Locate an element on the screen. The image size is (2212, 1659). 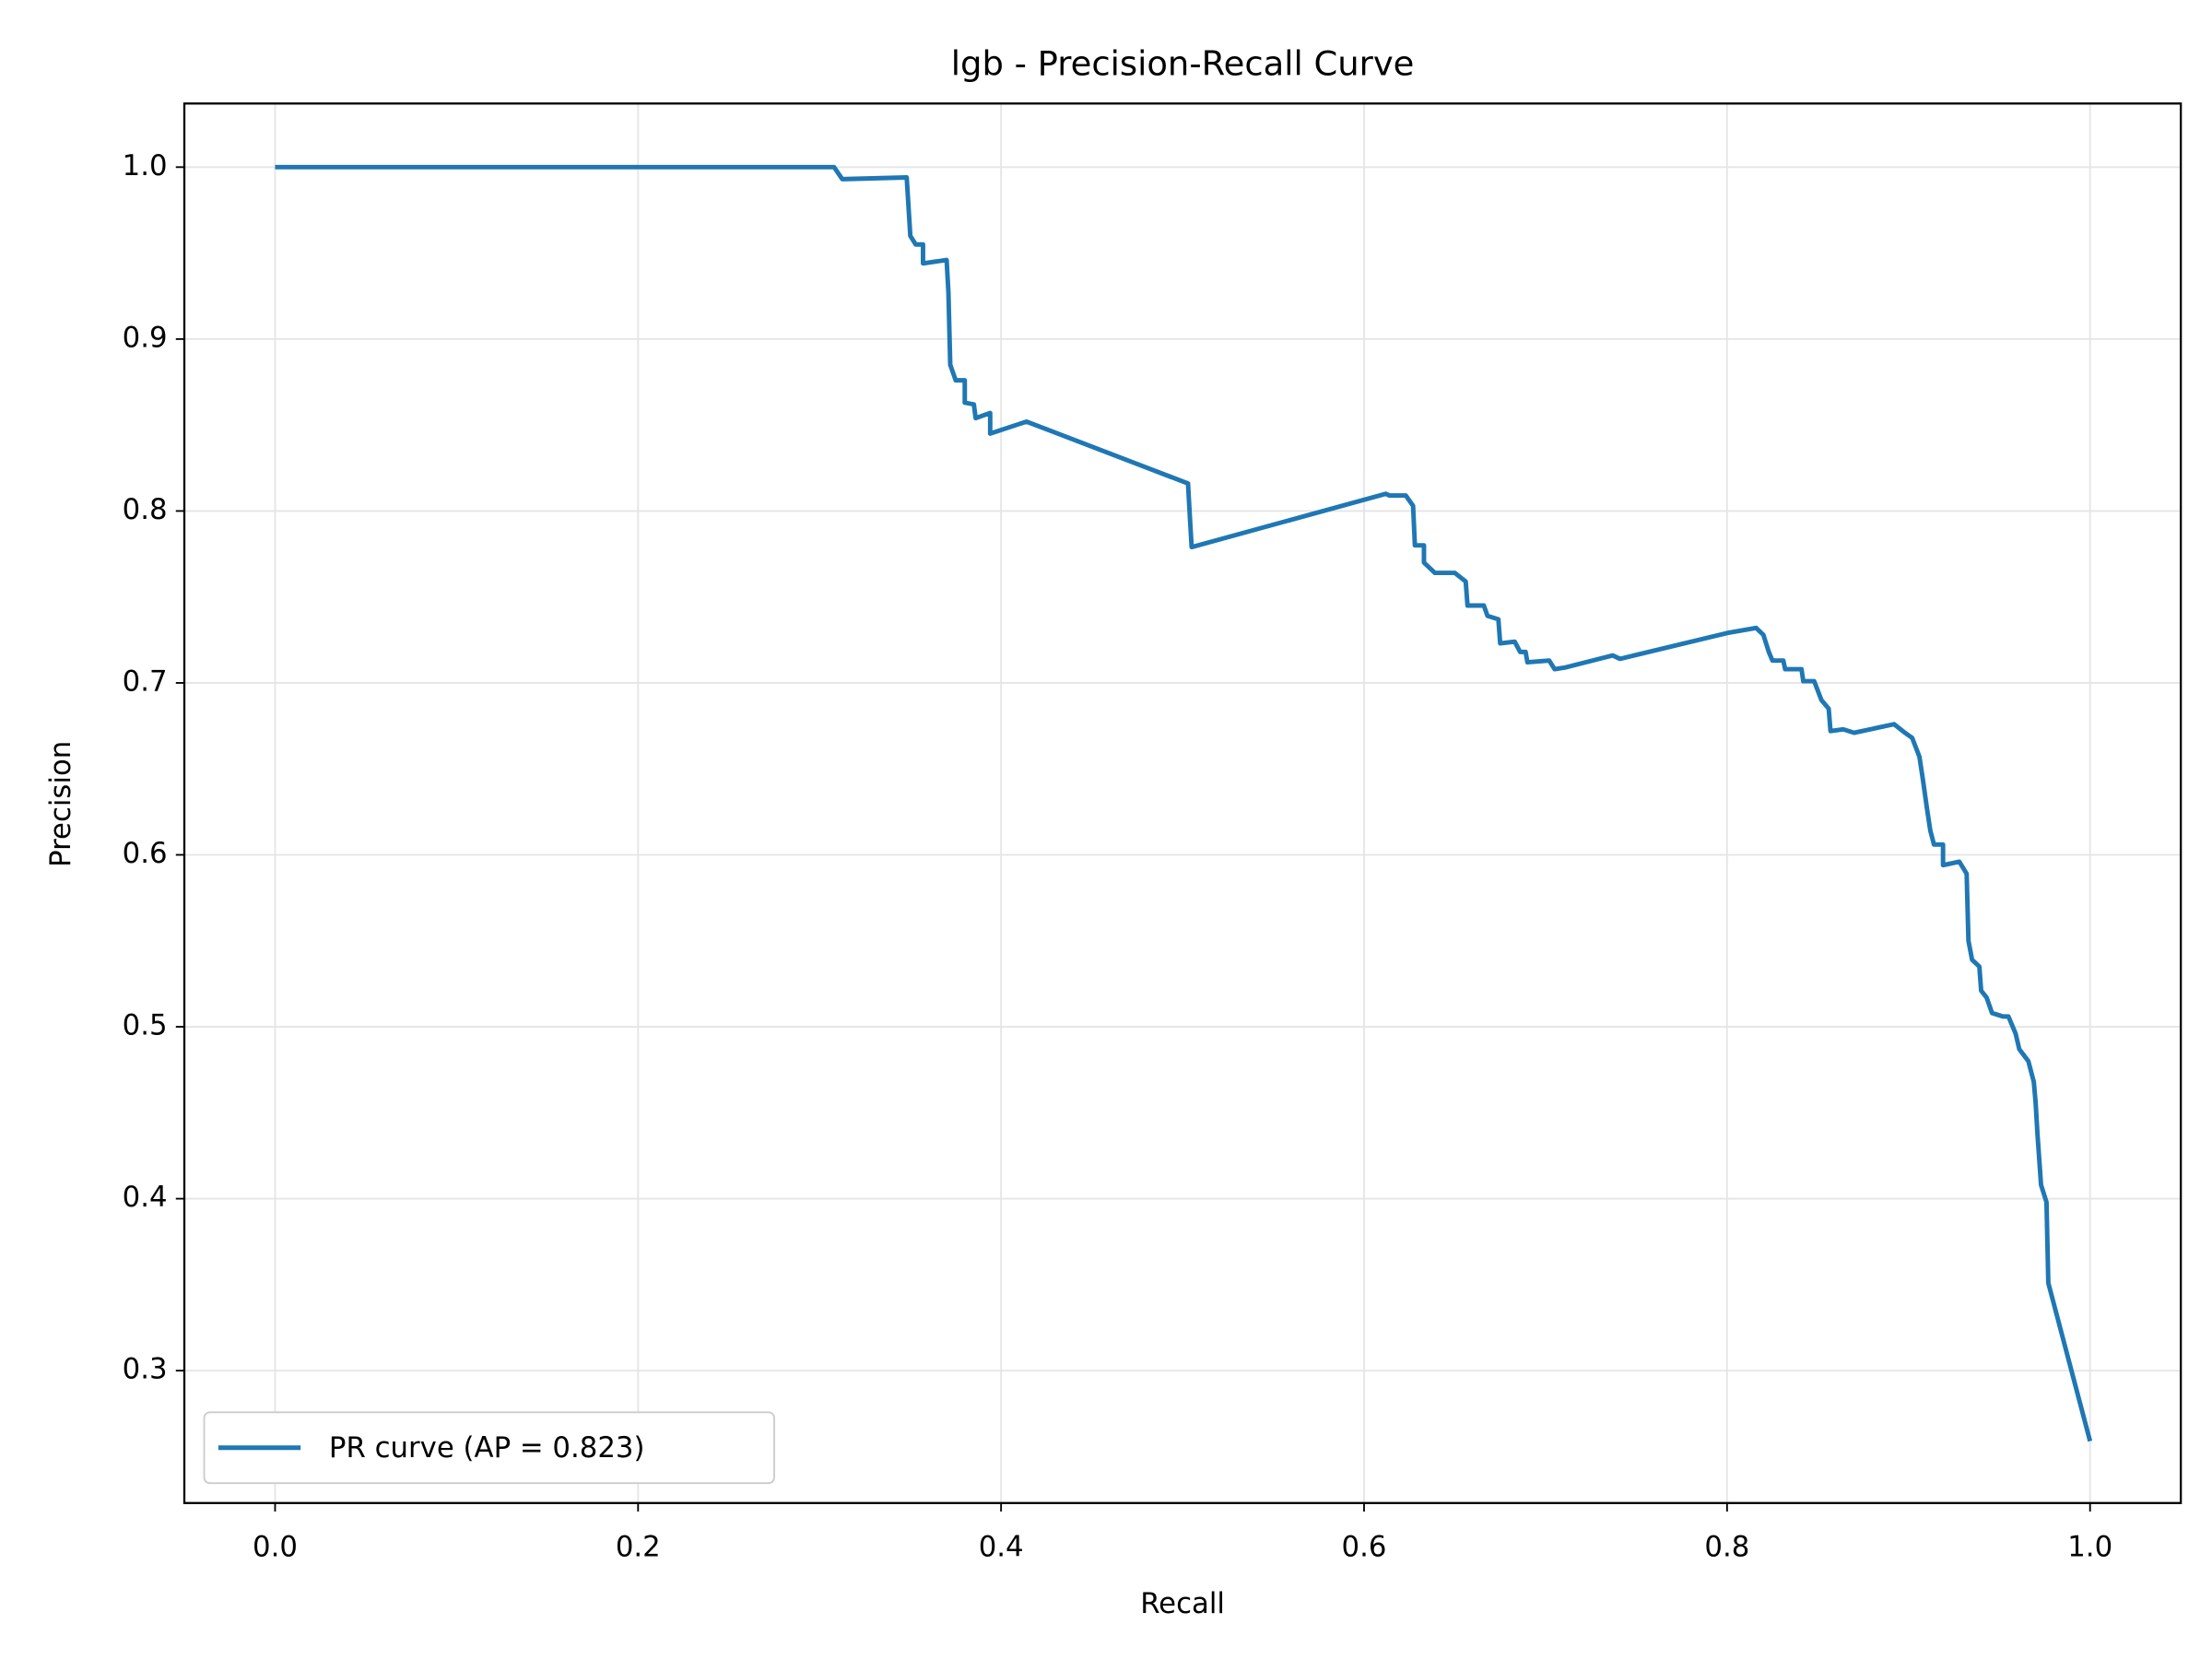
y-tick-label: 0.5 is located at coordinates (145, 1025).